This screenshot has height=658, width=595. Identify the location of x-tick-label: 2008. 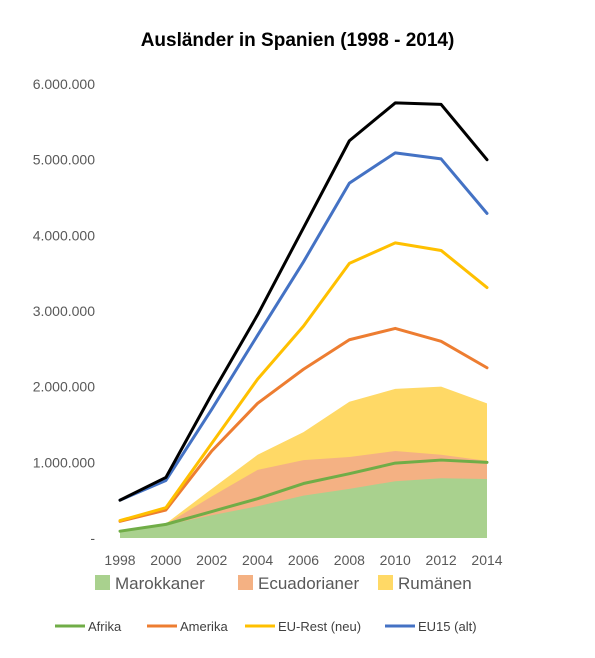
(349, 560).